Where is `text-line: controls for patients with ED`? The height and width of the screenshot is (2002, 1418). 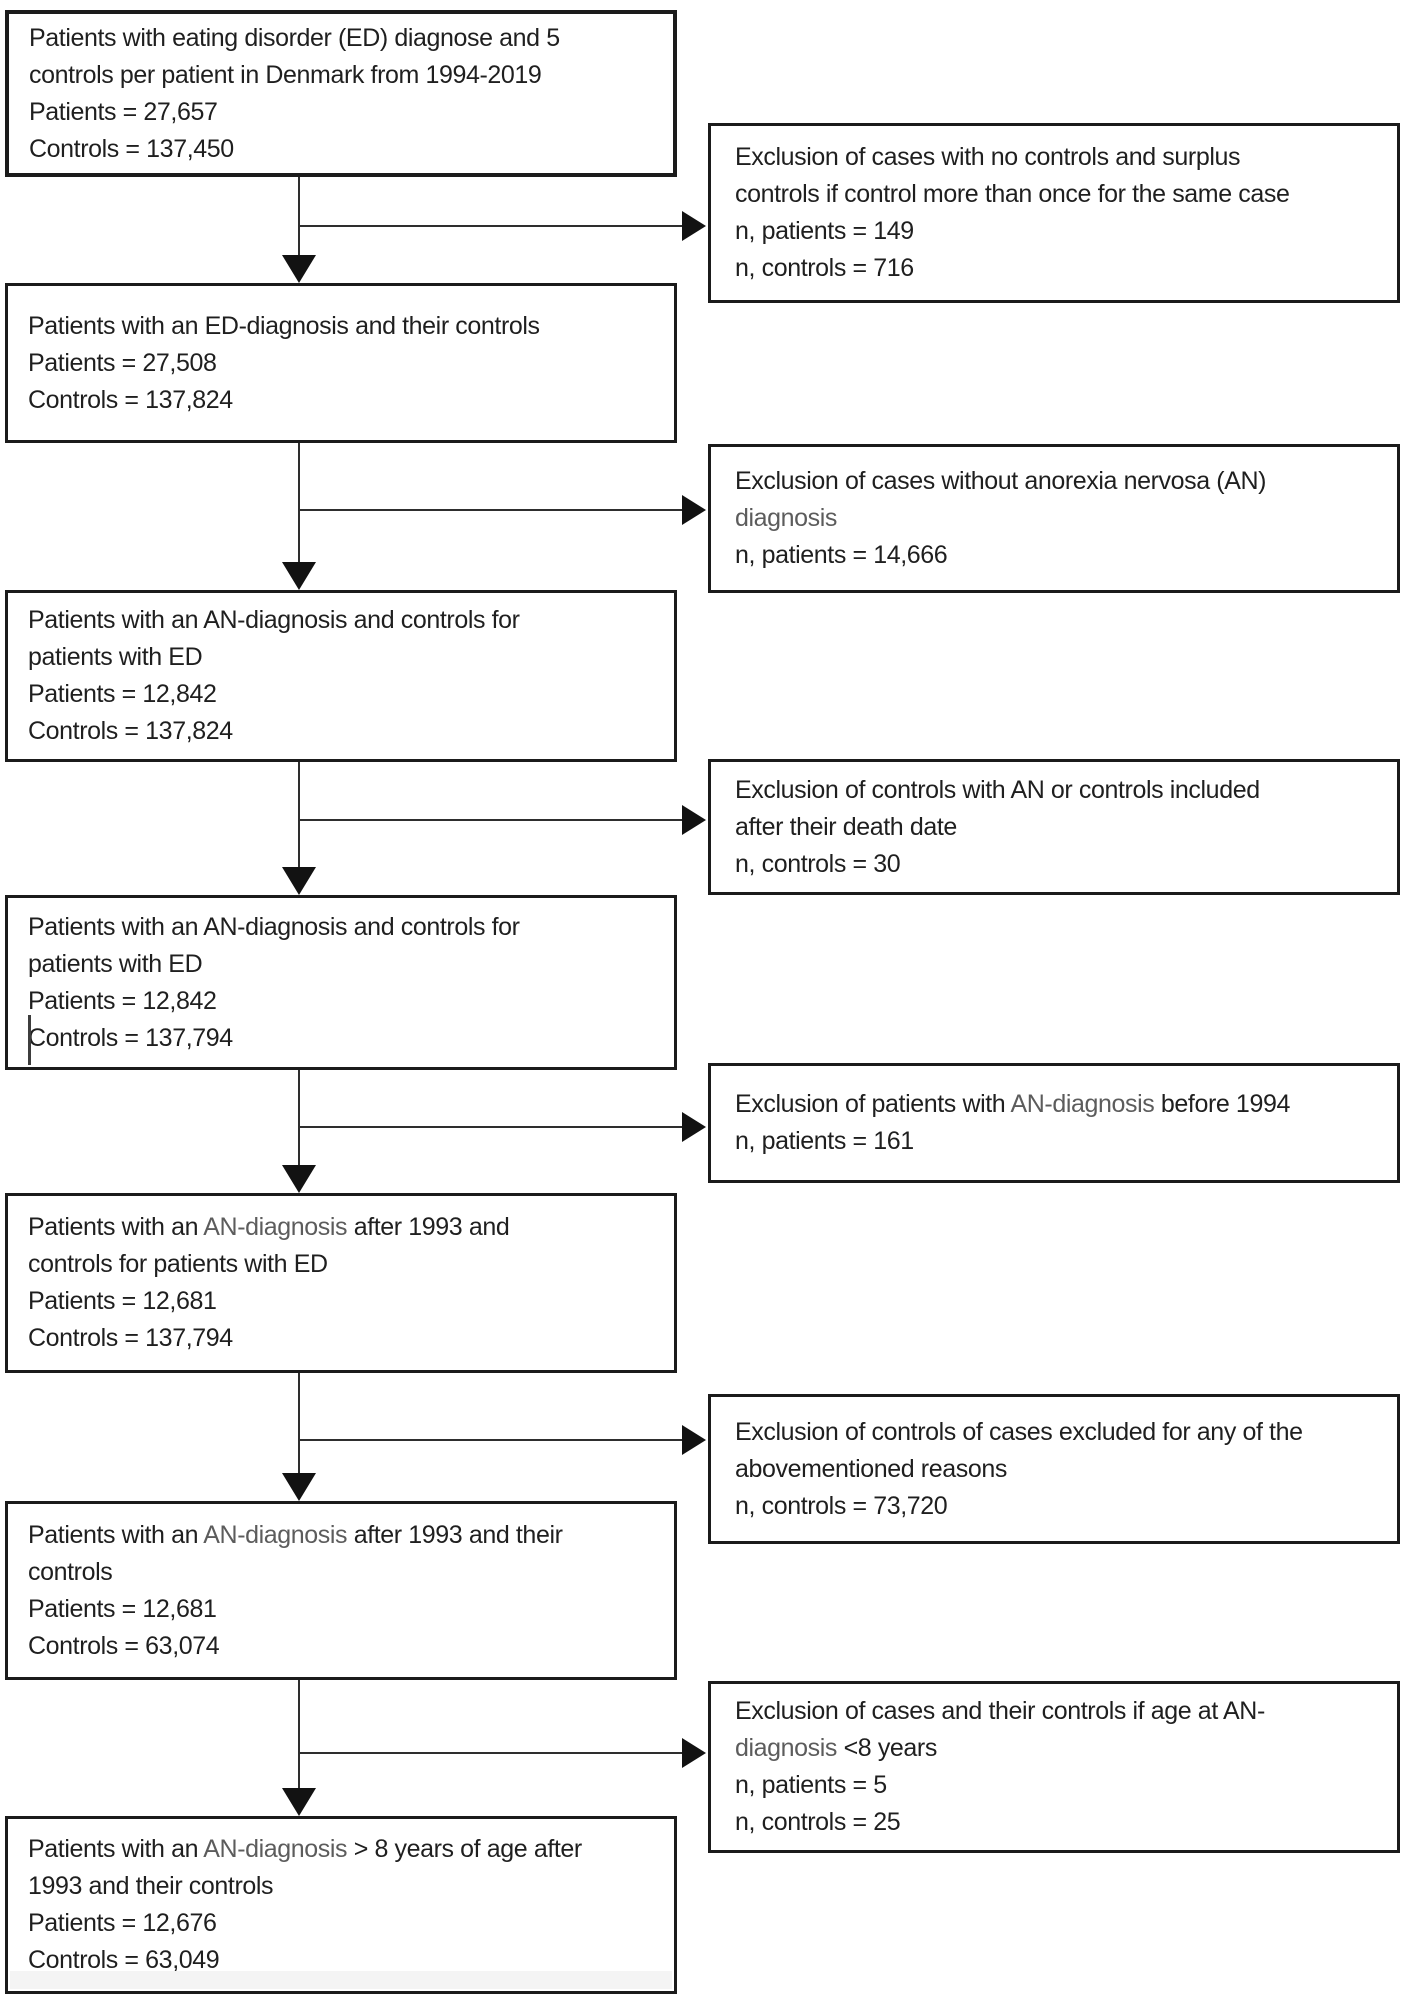
text-line: controls for patients with ED is located at coordinates (341, 1264).